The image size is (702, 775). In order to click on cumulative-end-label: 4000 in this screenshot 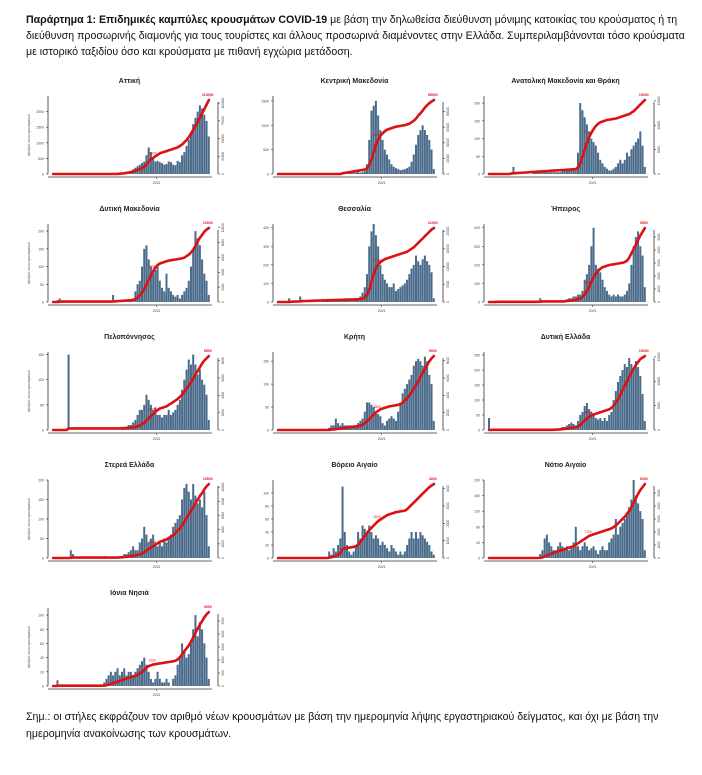, I will do `click(433, 479)`.